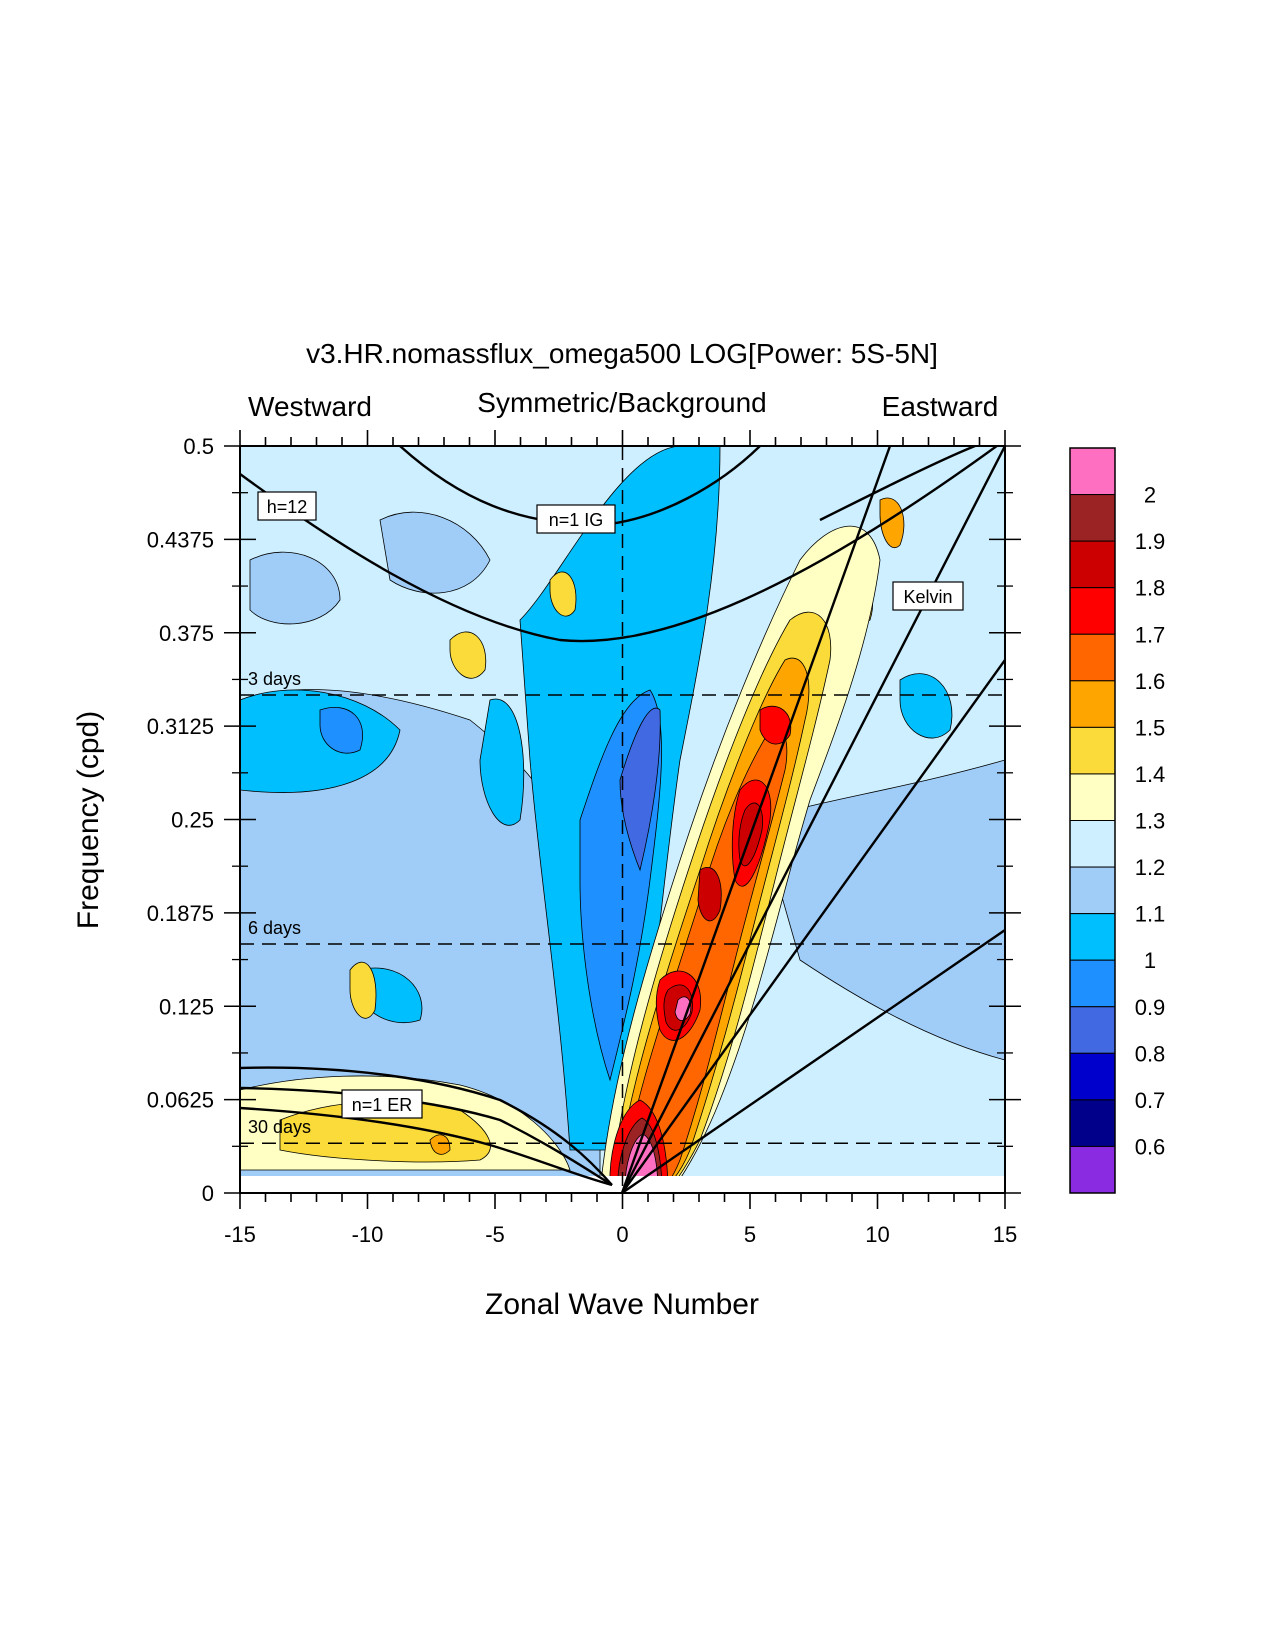 Image resolution: width=1275 pixels, height=1650 pixels. What do you see at coordinates (1150, 914) in the screenshot?
I see `colorbar-label: 1.1` at bounding box center [1150, 914].